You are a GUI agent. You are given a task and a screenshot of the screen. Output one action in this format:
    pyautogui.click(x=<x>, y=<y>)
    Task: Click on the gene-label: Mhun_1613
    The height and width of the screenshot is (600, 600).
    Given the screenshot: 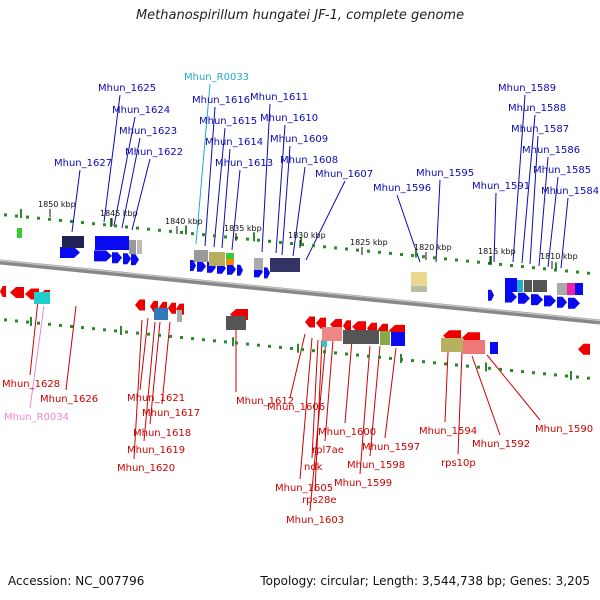 What is the action you would take?
    pyautogui.click(x=244, y=163)
    